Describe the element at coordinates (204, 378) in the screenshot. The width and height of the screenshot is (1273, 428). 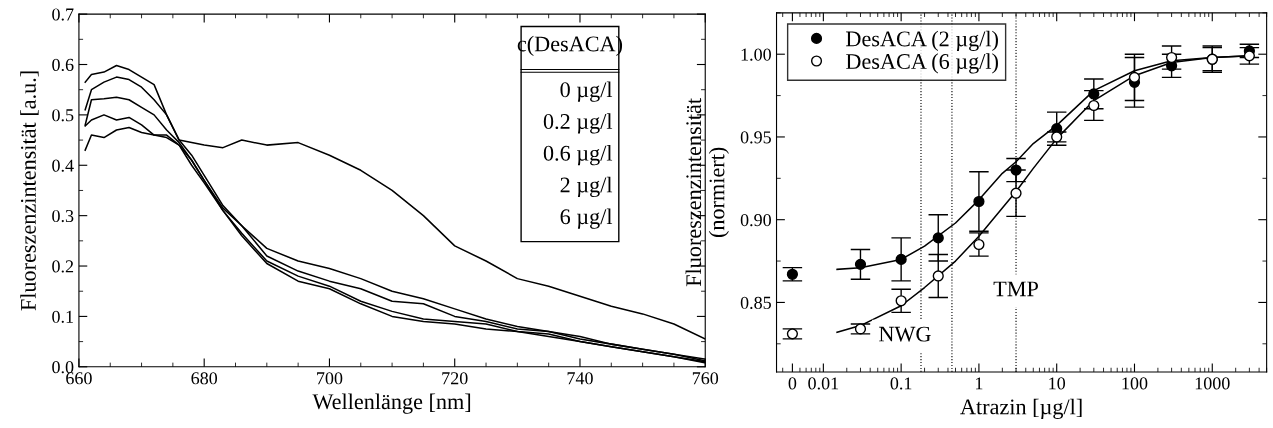
I see `x-tick-label: 680` at that location.